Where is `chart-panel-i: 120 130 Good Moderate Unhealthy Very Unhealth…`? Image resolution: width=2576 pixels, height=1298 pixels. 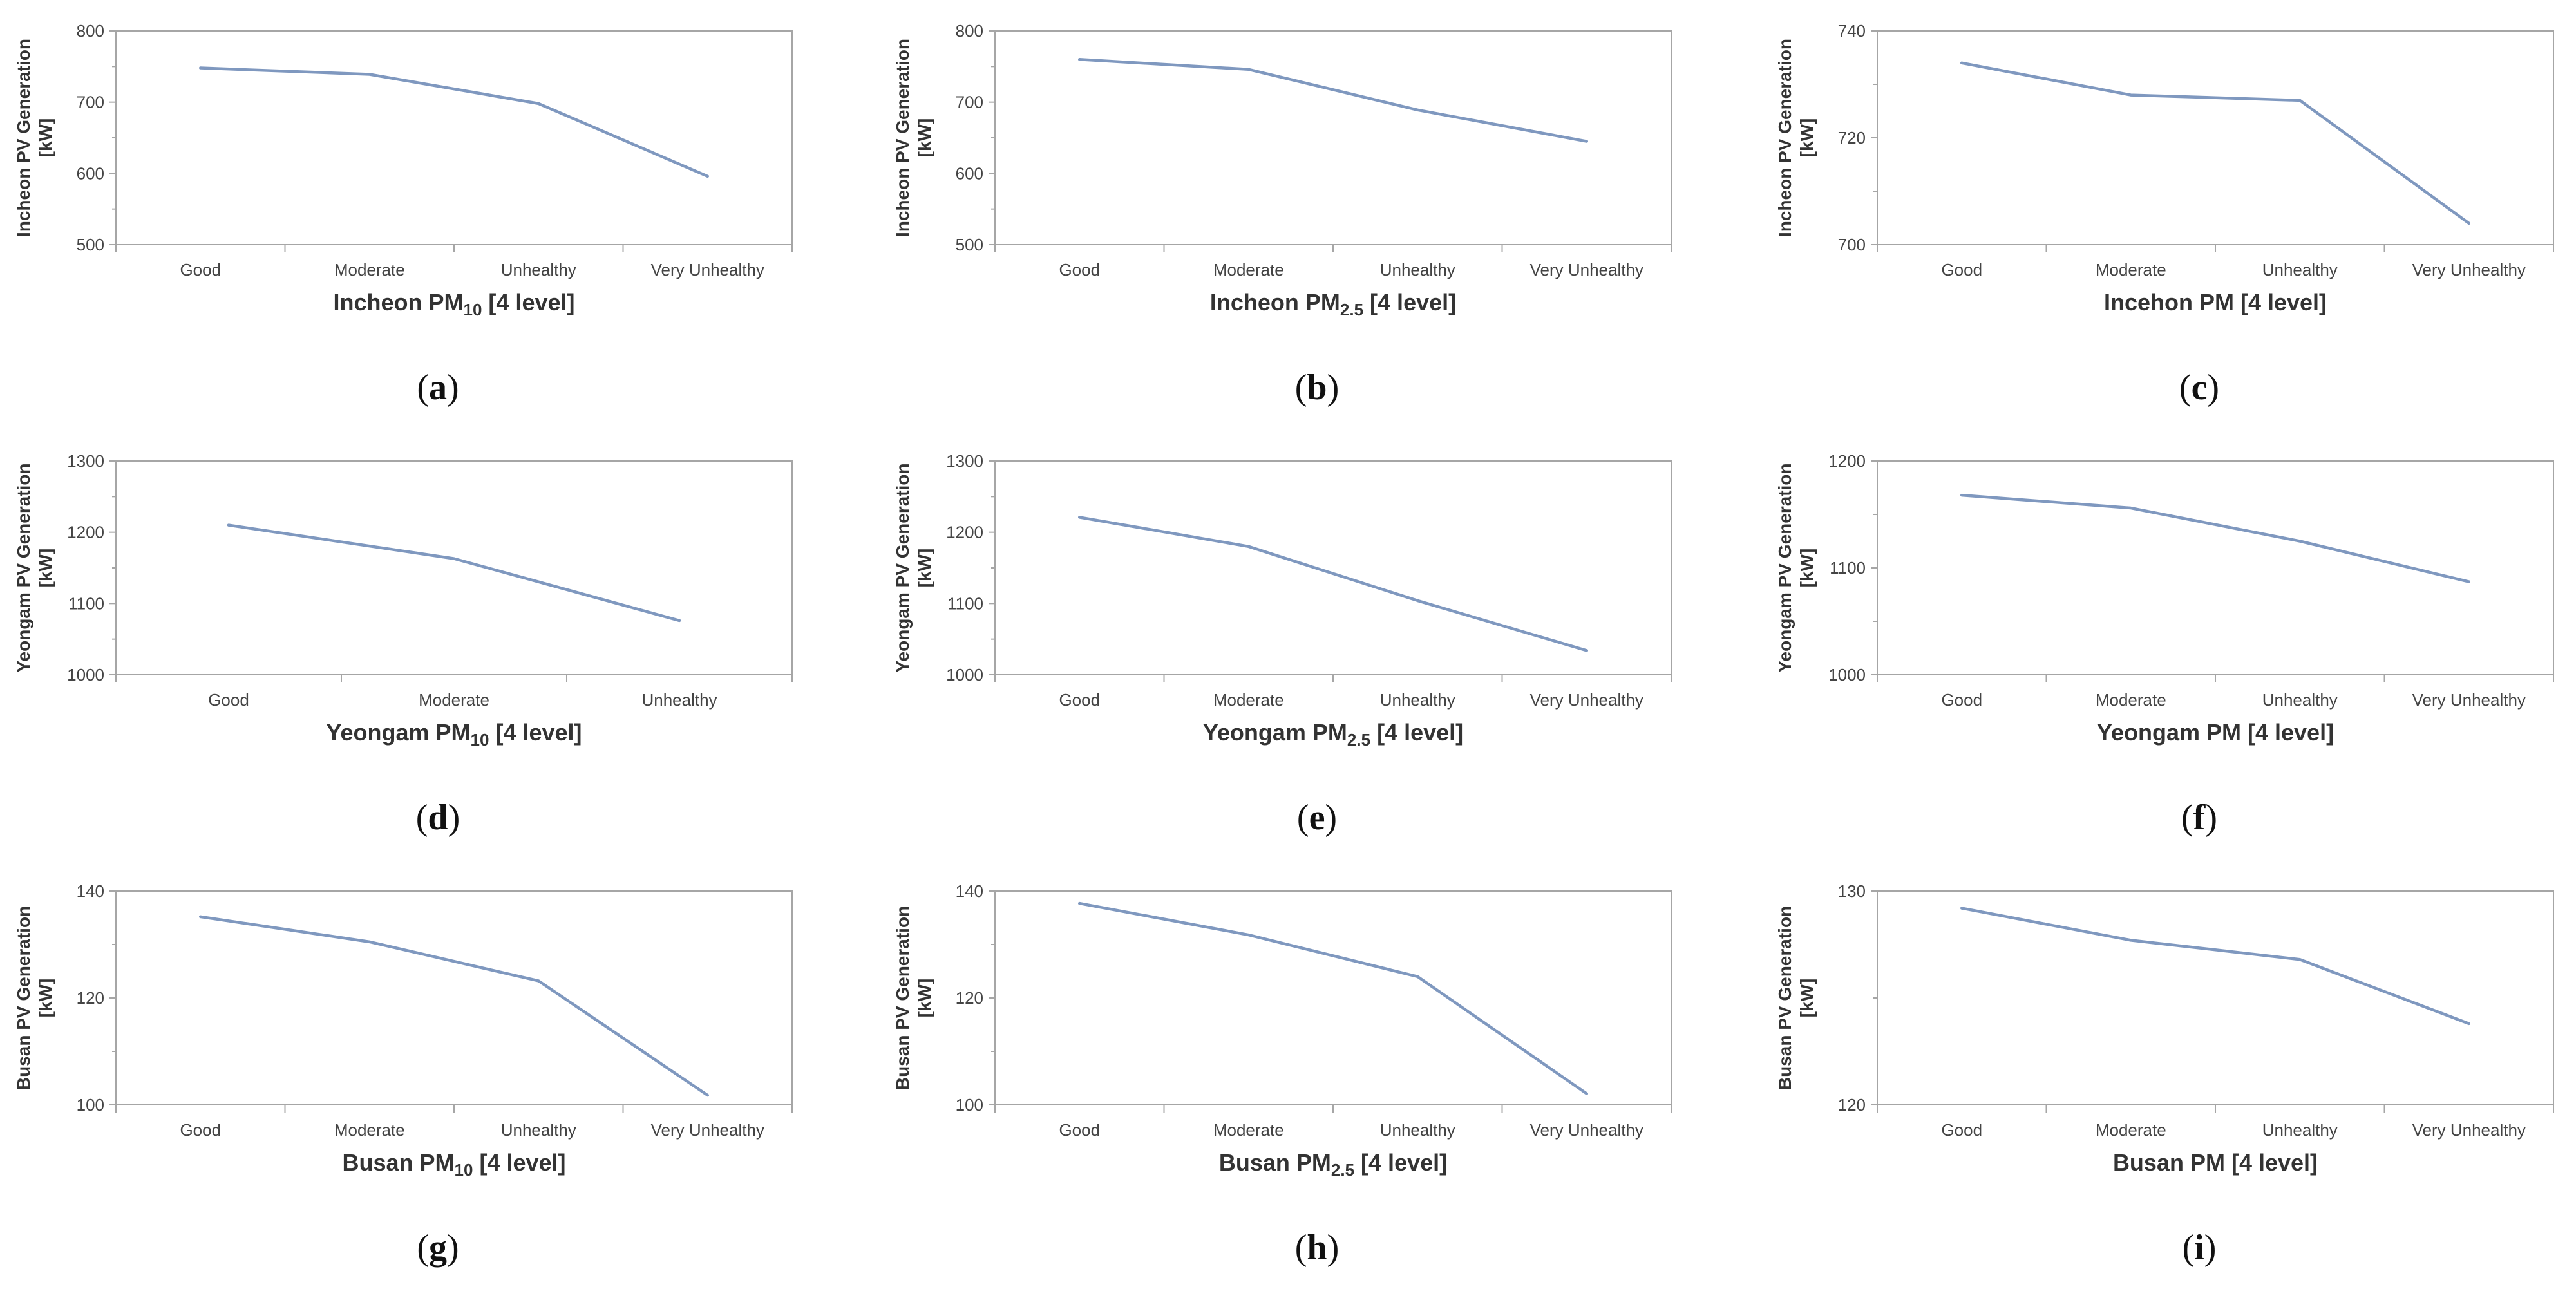 chart-panel-i: 120 130 Good Moderate Unhealthy Very Unhealth… is located at coordinates (2168, 1069).